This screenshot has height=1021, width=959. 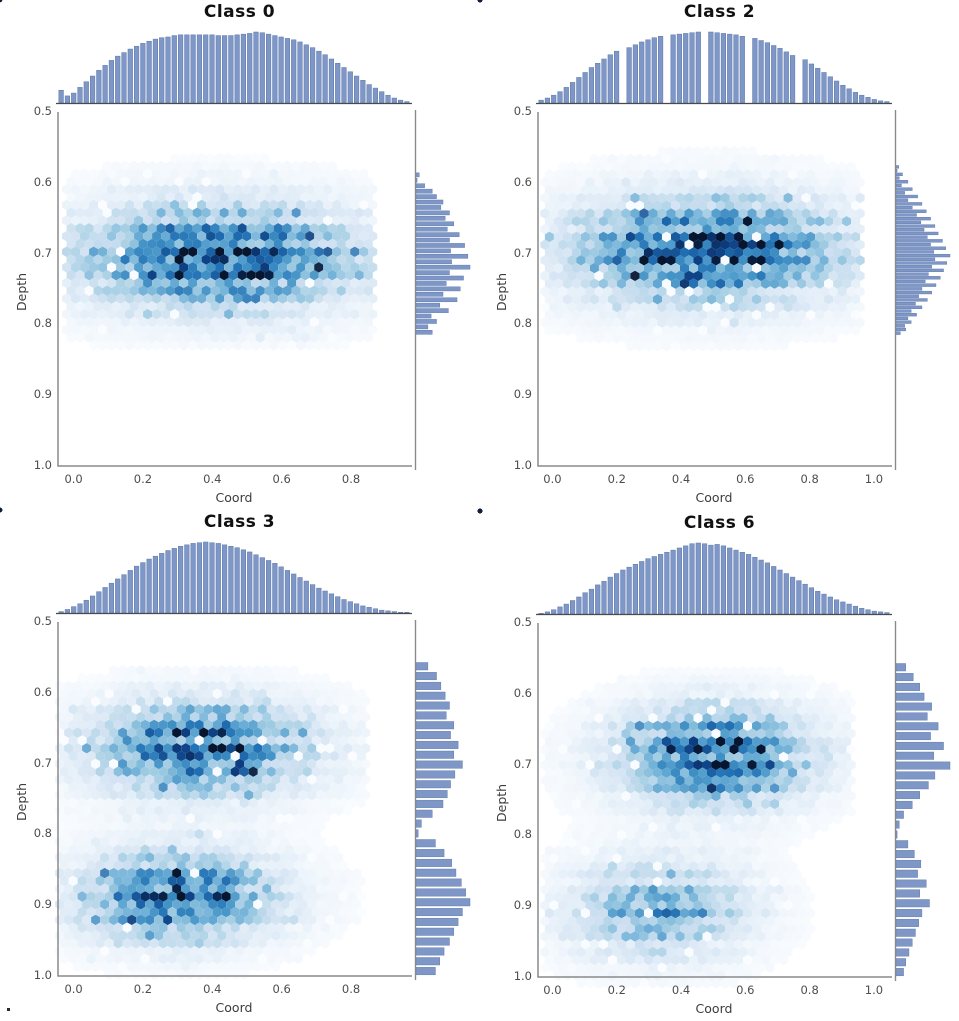 What do you see at coordinates (8, 1009) in the screenshot?
I see `corner-artifact-dot` at bounding box center [8, 1009].